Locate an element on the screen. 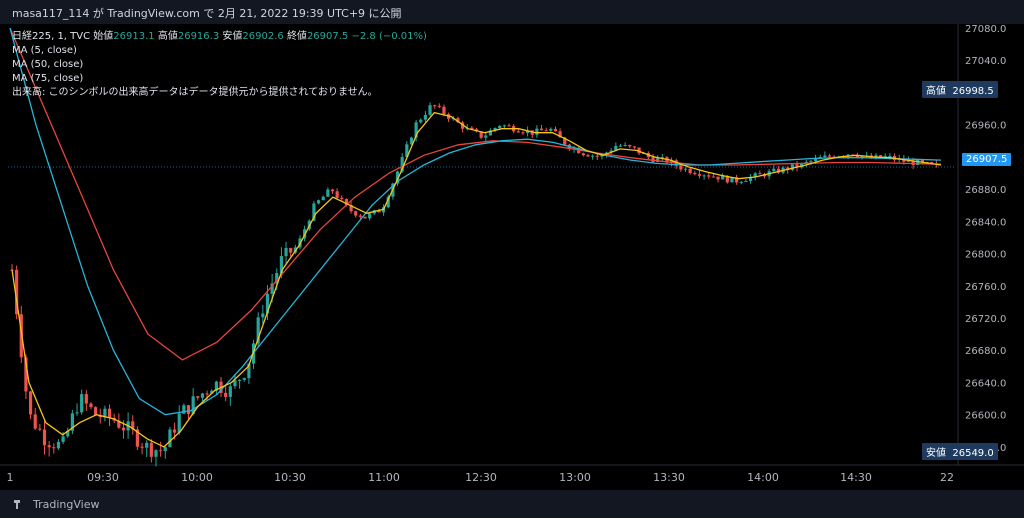  last-price-tag: 26907.5 is located at coordinates (987, 159).